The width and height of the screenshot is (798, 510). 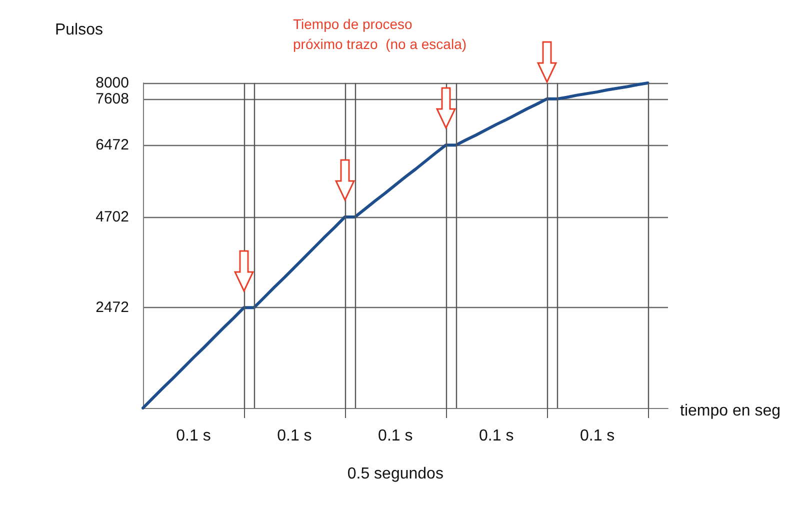 I want to click on text: 0.5 segundos, so click(x=395, y=474).